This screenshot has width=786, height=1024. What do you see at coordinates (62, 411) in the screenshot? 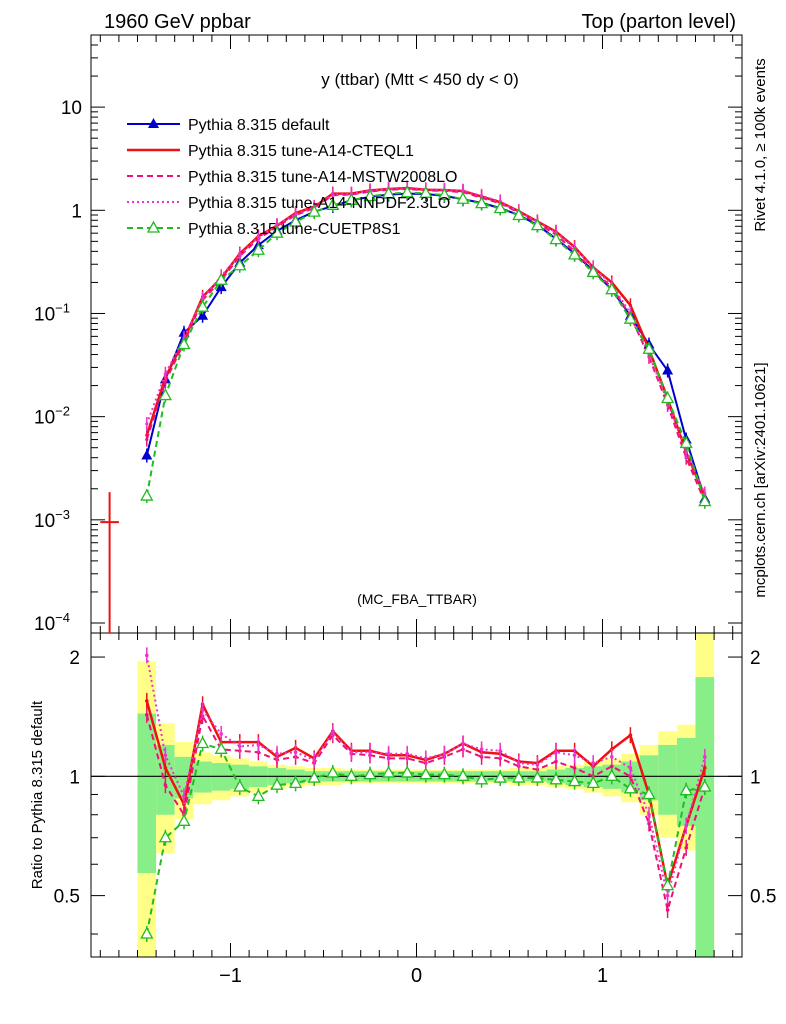
I see `y-tick-exponent: −2` at bounding box center [62, 411].